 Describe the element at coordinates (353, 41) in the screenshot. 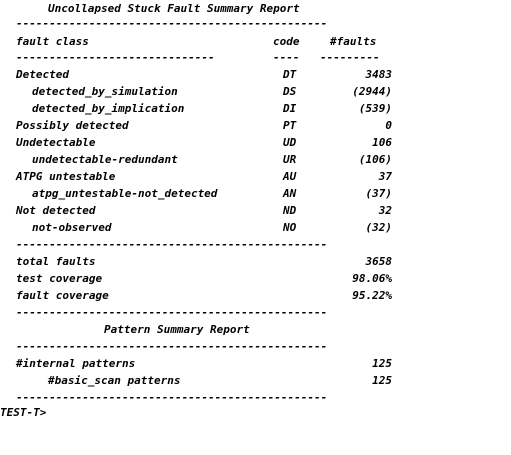

I see `header-faults: #faults` at that location.